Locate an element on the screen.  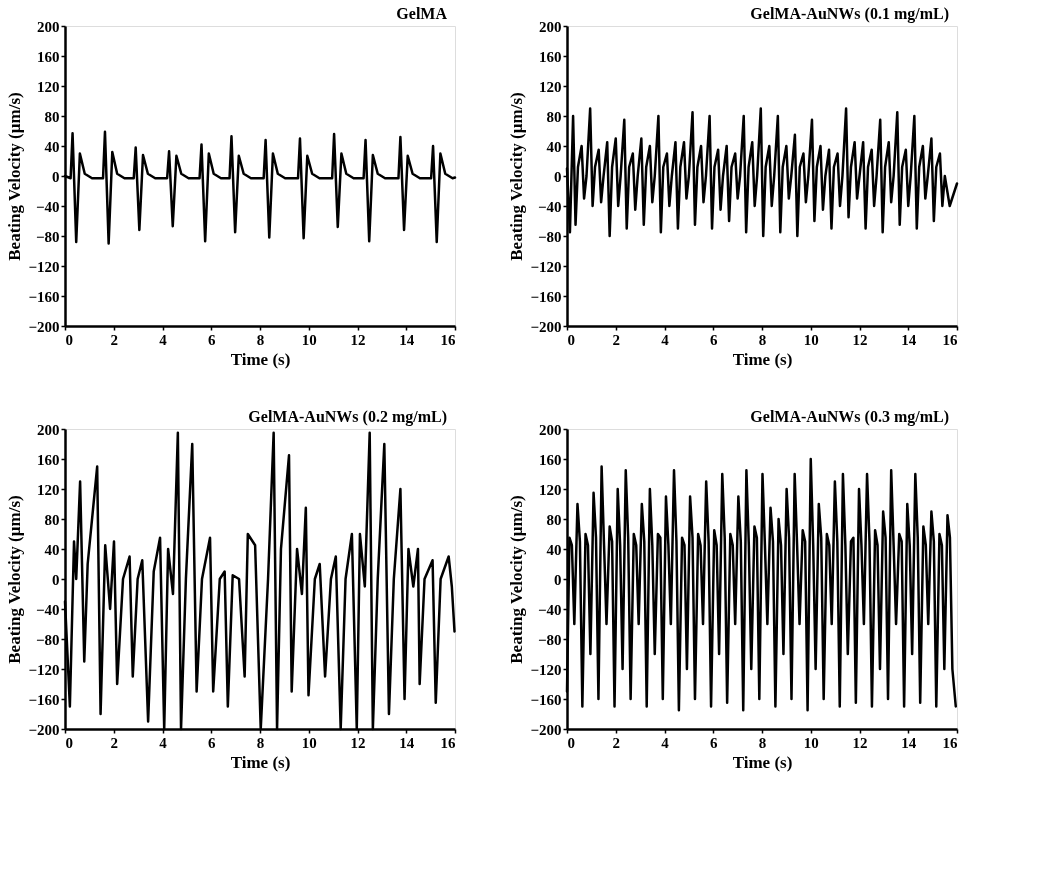
chart-title: GelMA-AuNWs (0.3 mg/mL) is located at coordinates (849, 417).